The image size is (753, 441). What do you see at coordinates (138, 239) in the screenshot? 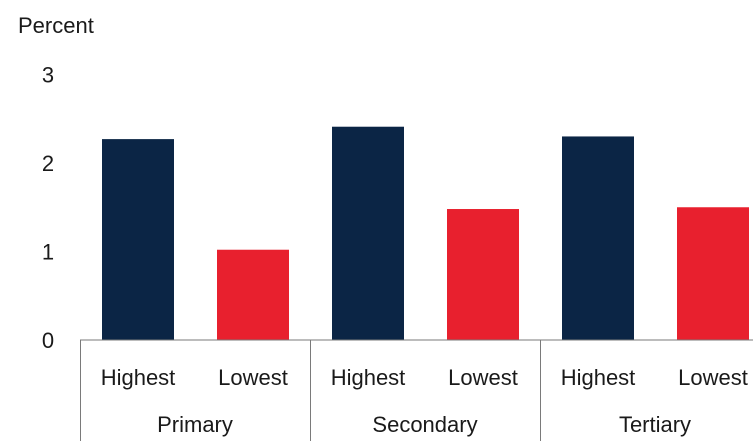
I see `bar-primary-highest` at bounding box center [138, 239].